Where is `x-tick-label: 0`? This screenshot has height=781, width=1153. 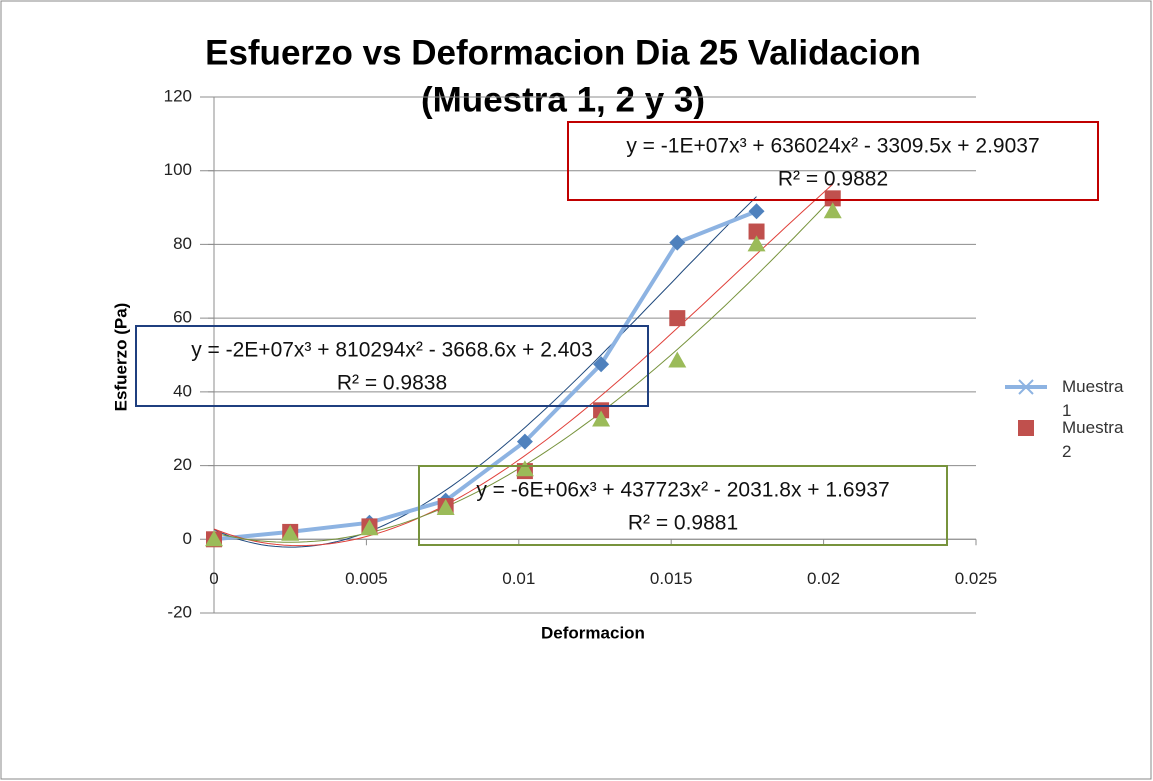 x-tick-label: 0 is located at coordinates (213, 578).